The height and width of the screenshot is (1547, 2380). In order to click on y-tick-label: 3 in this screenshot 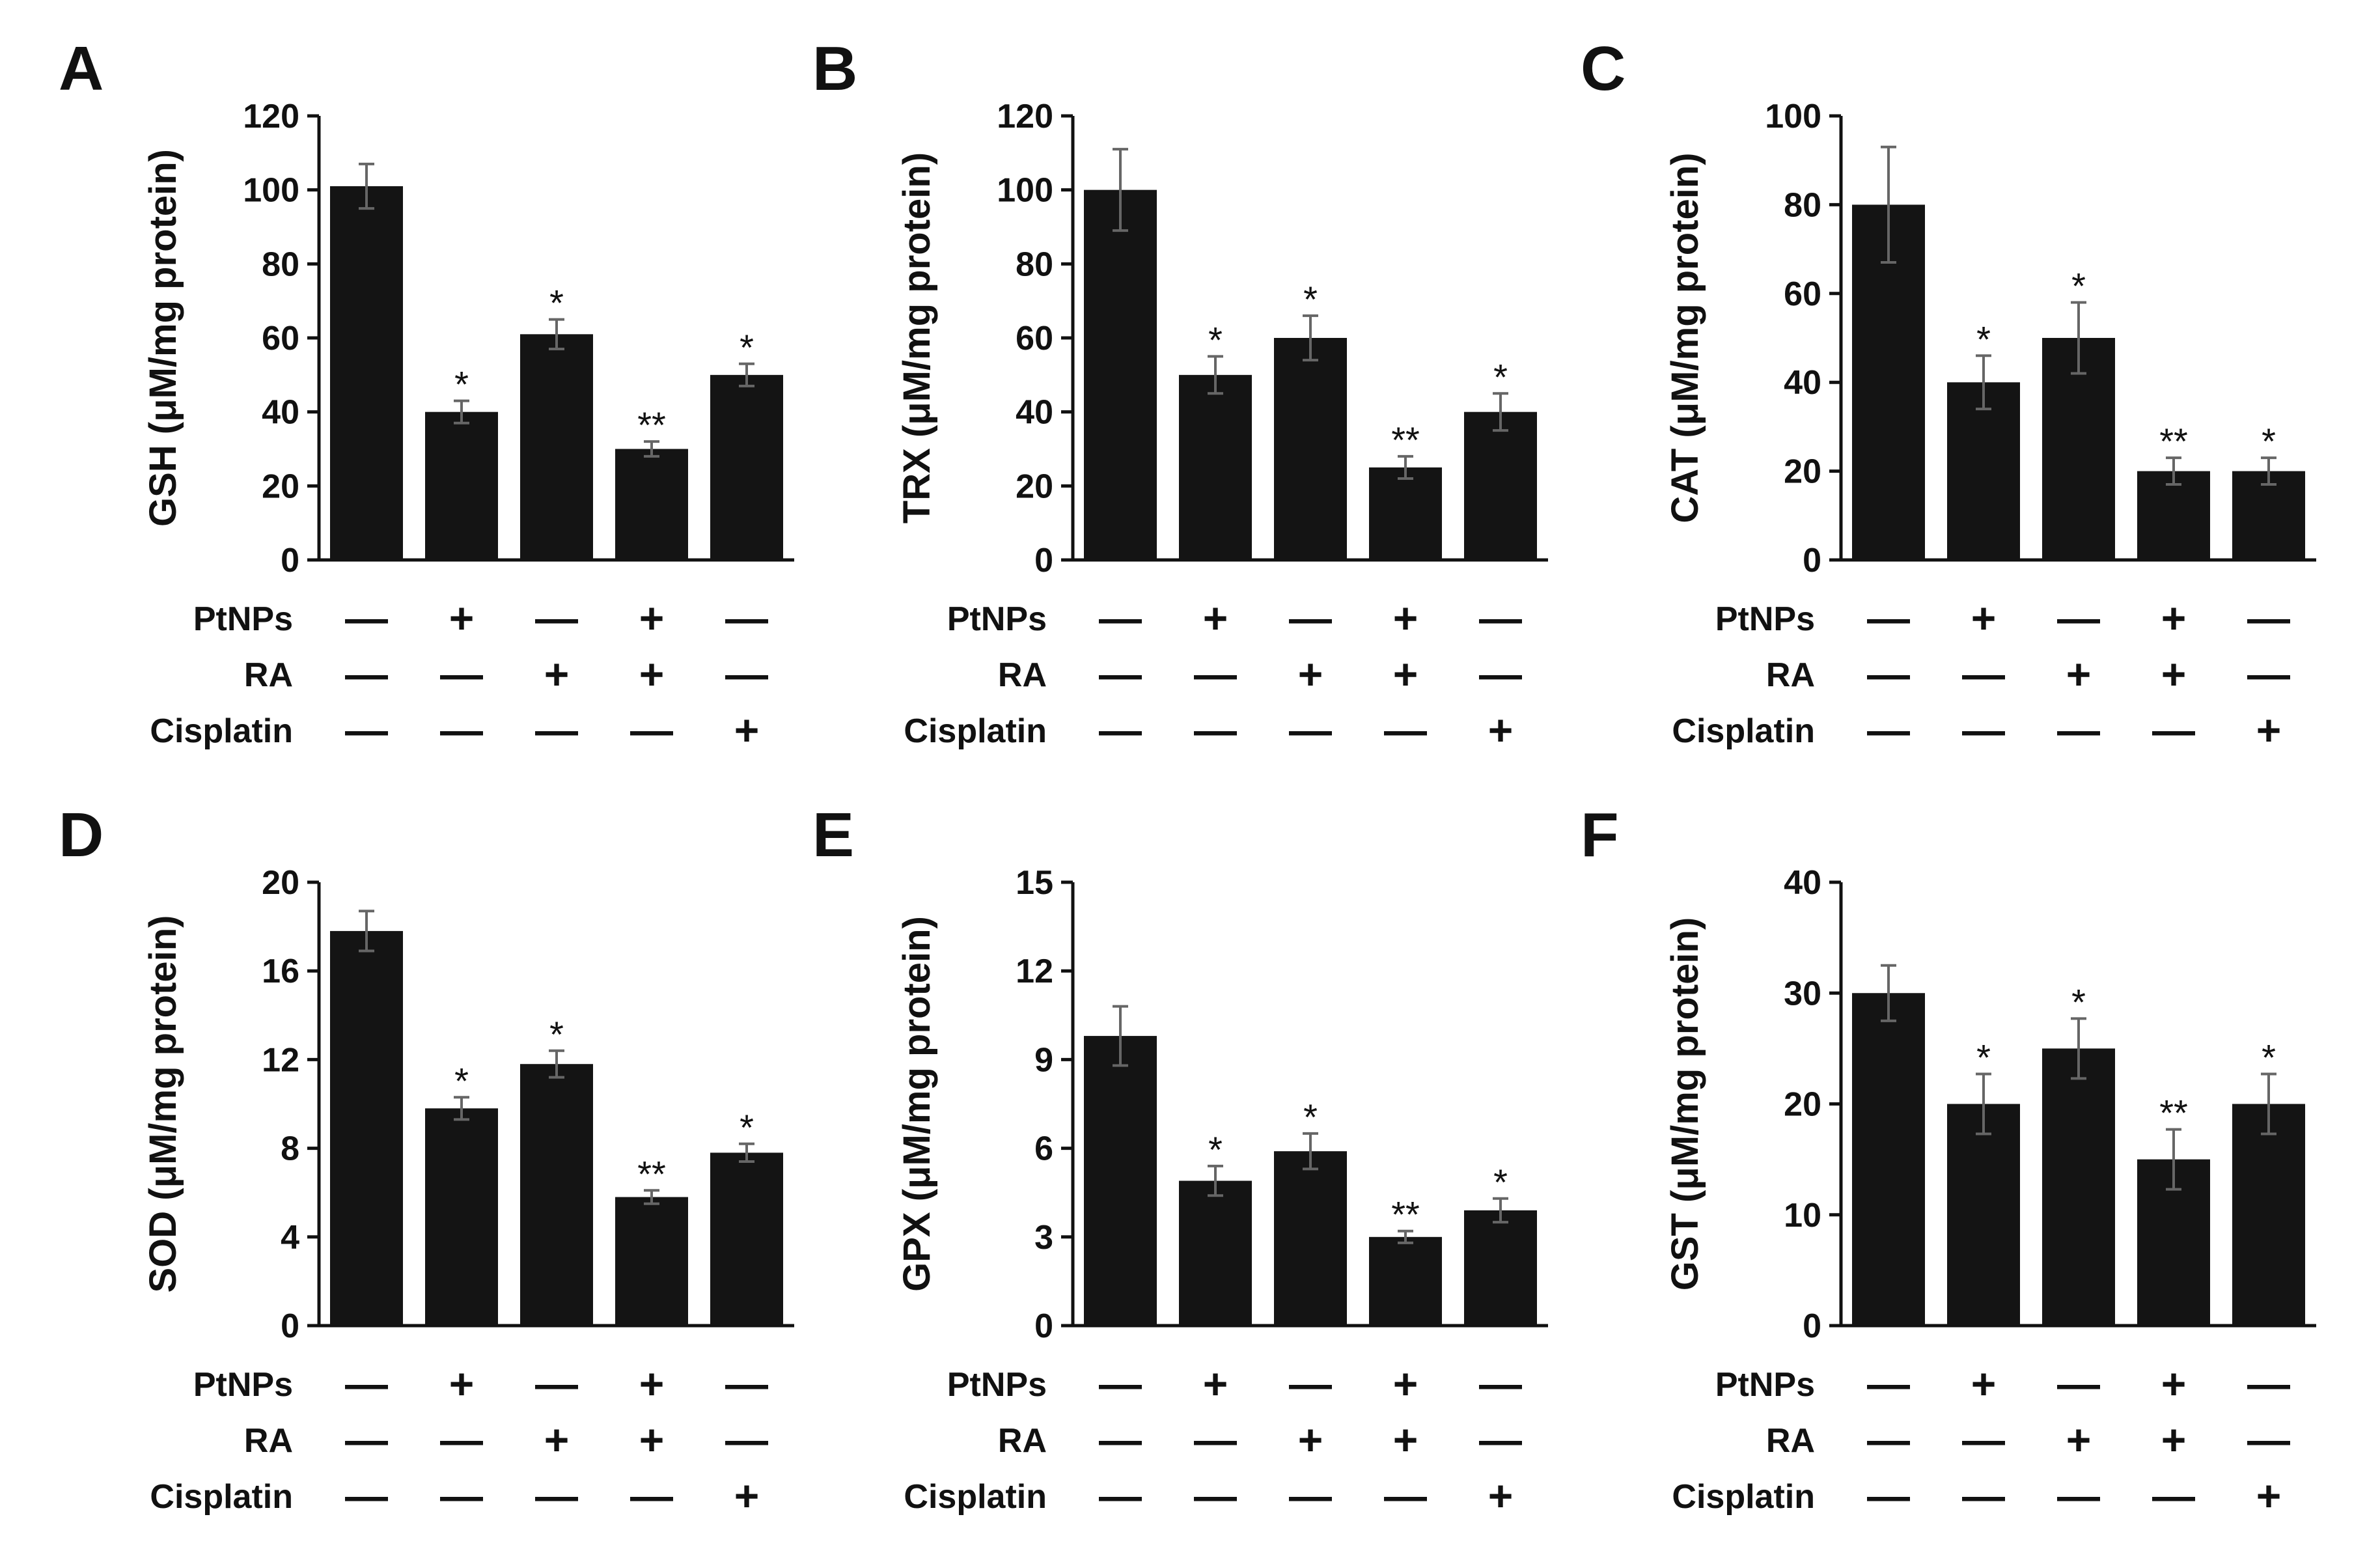, I will do `click(1043, 1238)`.